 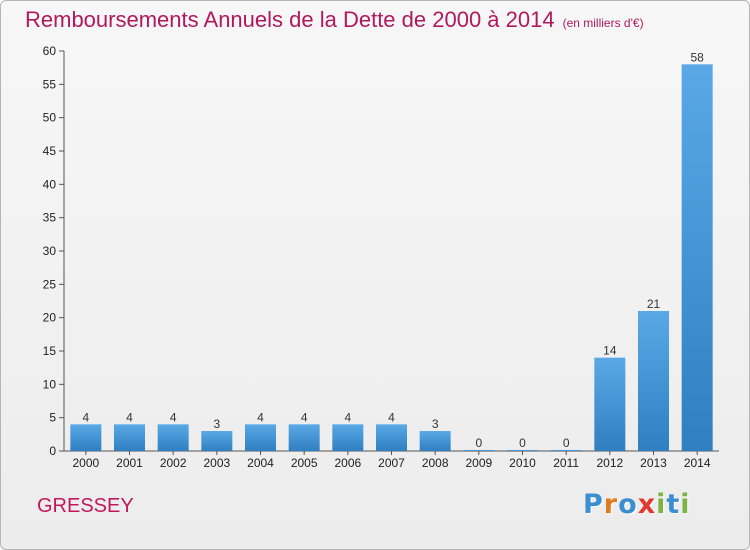 I want to click on y-tick-label: 50, so click(x=50, y=118).